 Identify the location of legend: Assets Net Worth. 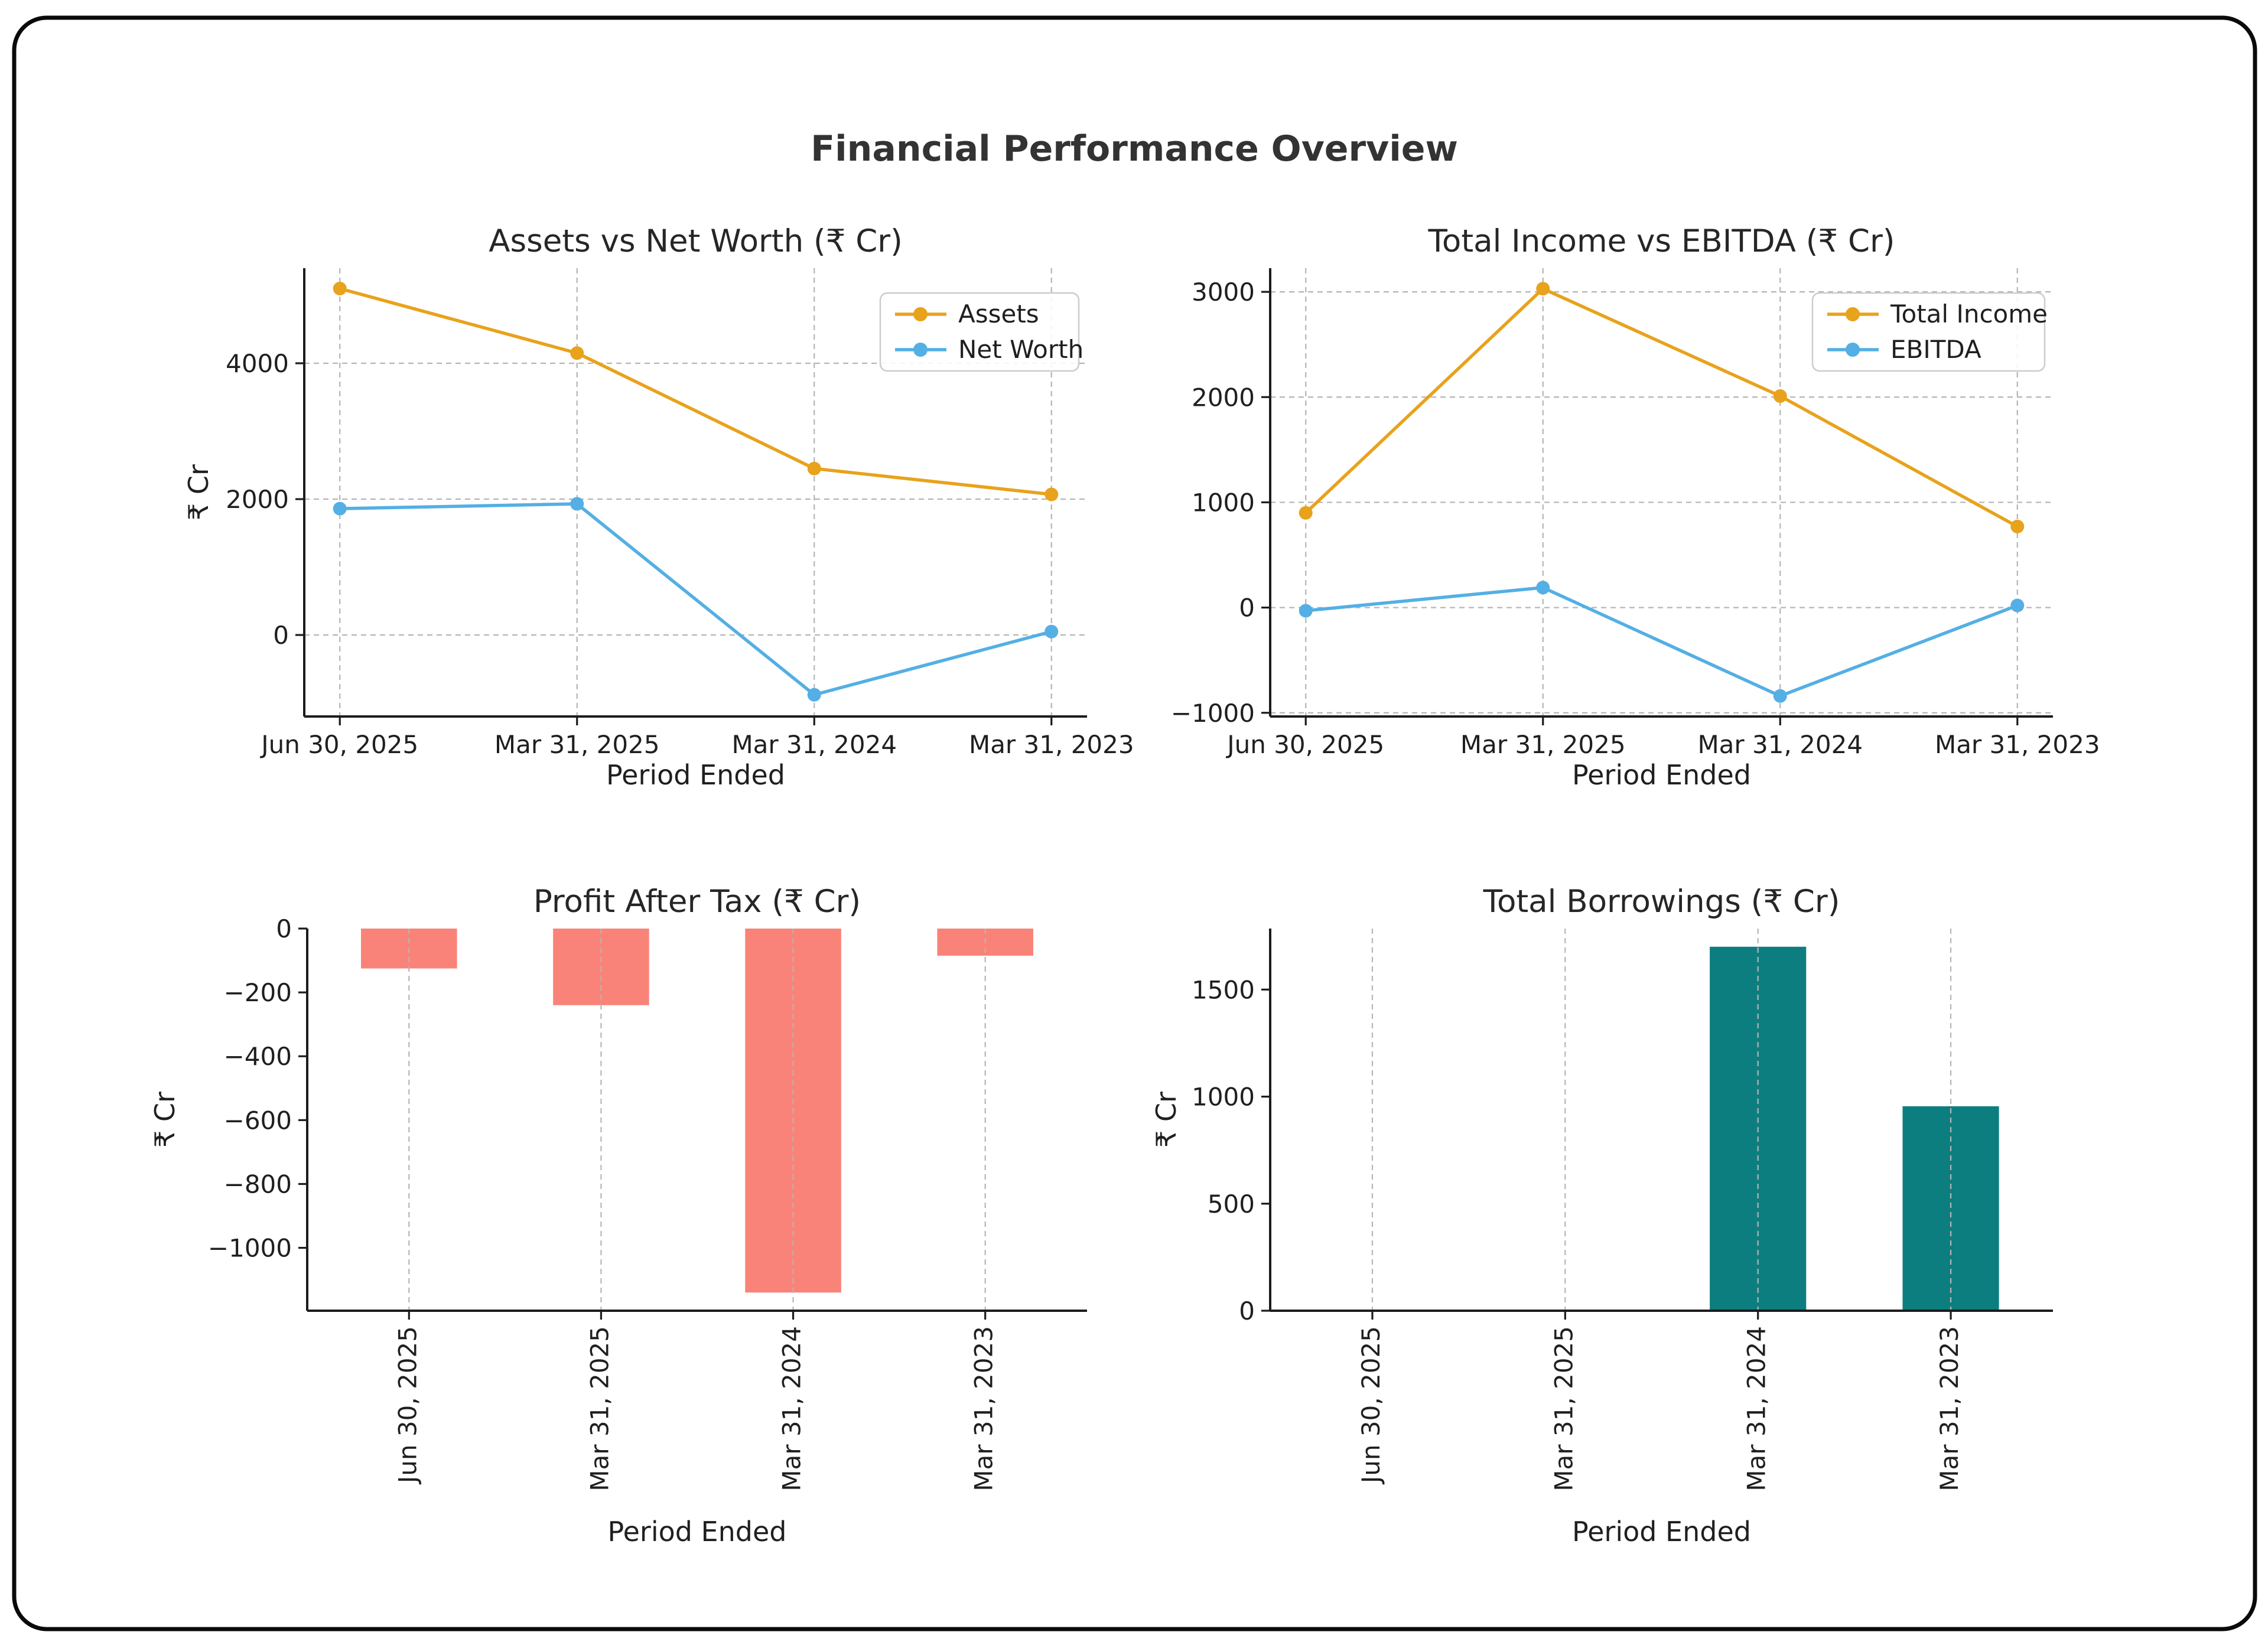
(981, 332).